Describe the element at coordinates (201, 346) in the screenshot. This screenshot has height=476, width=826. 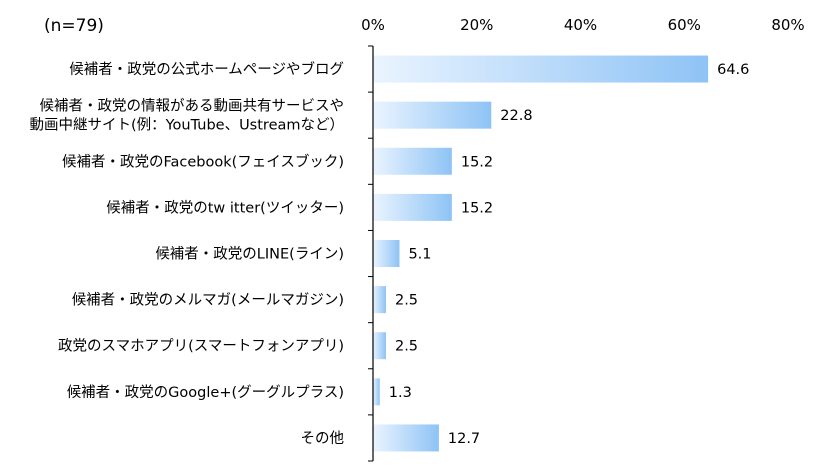
I see `category-label: 政党のスマホアプリ(スマートフォンアプリ)` at that location.